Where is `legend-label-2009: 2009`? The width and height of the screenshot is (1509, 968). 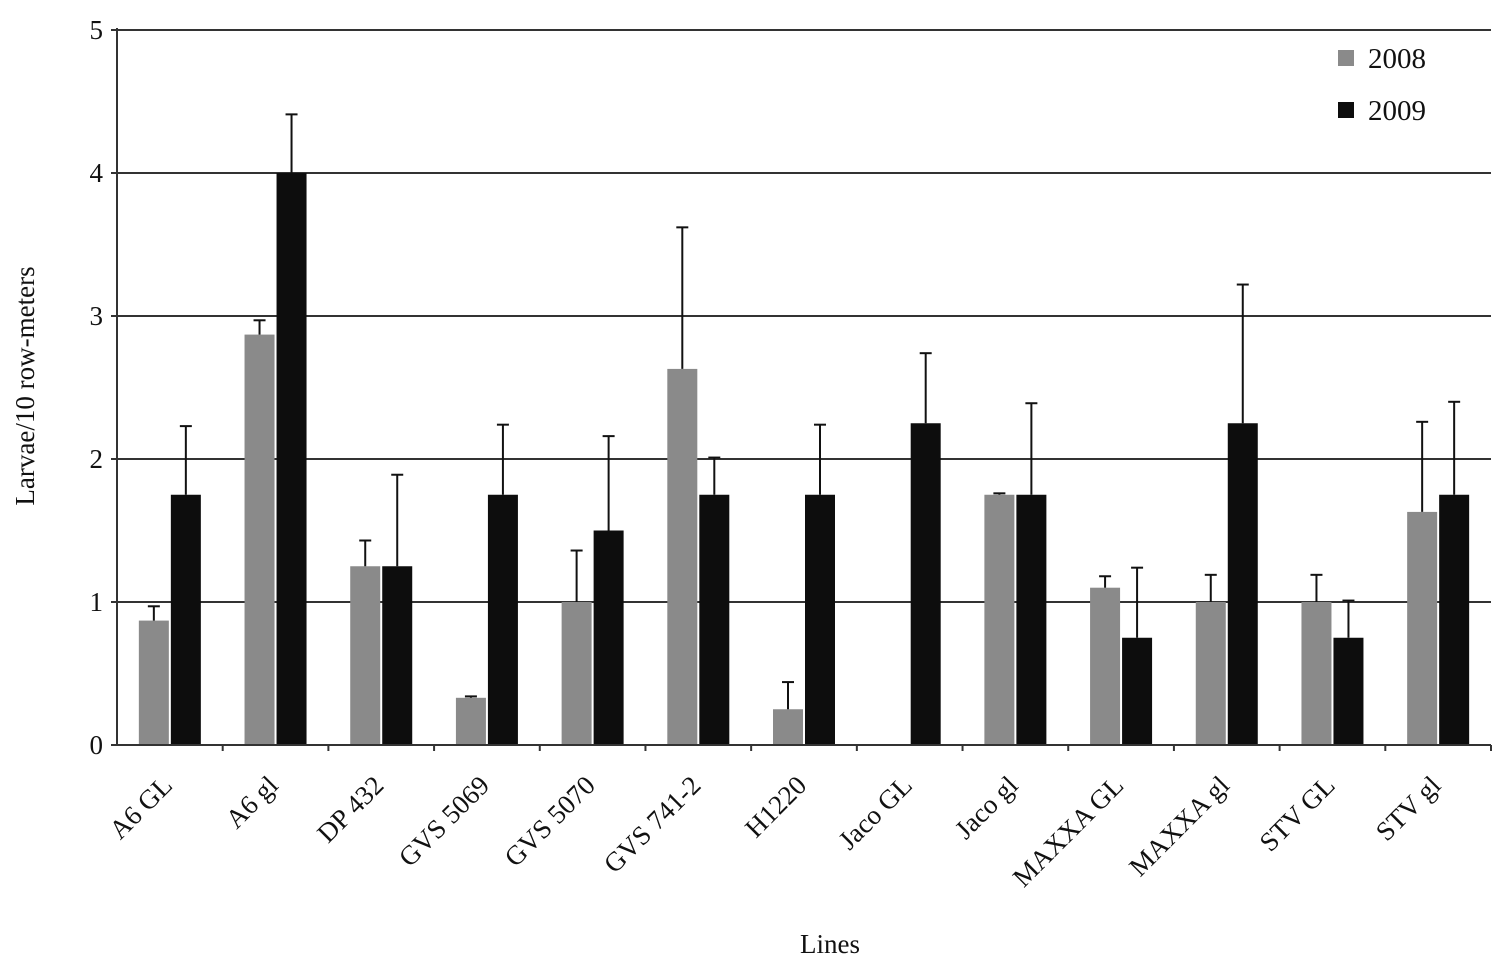 legend-label-2009: 2009 is located at coordinates (1397, 111).